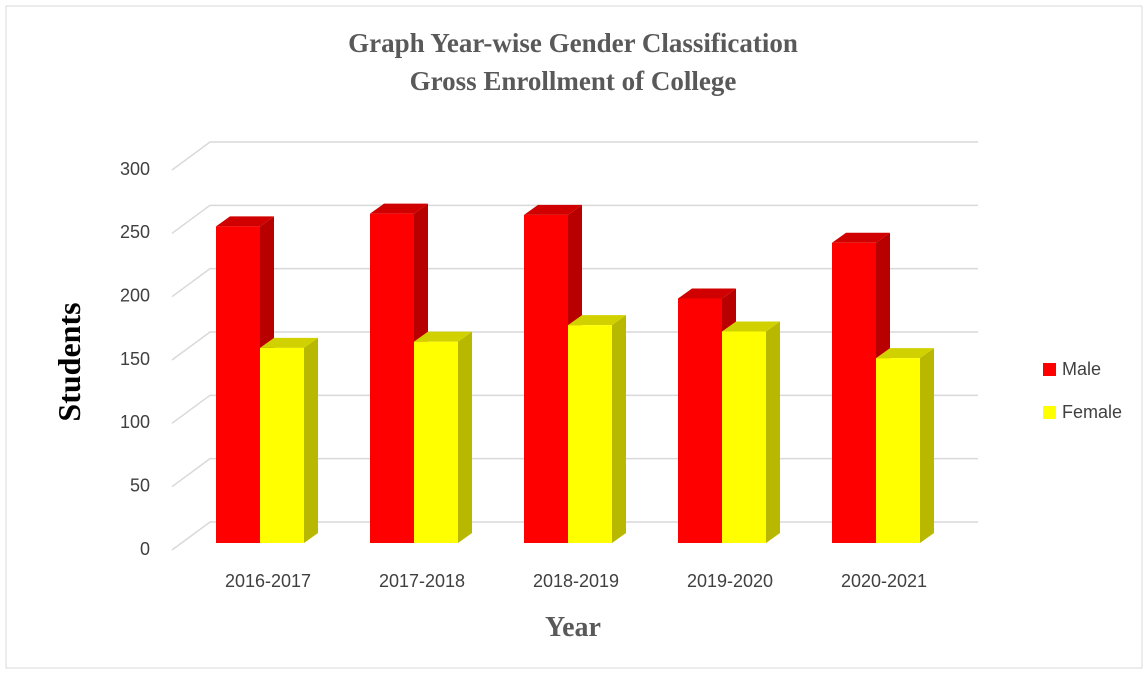 This screenshot has height=674, width=1148. Describe the element at coordinates (69, 361) in the screenshot. I see `y-axis-title: Students` at that location.